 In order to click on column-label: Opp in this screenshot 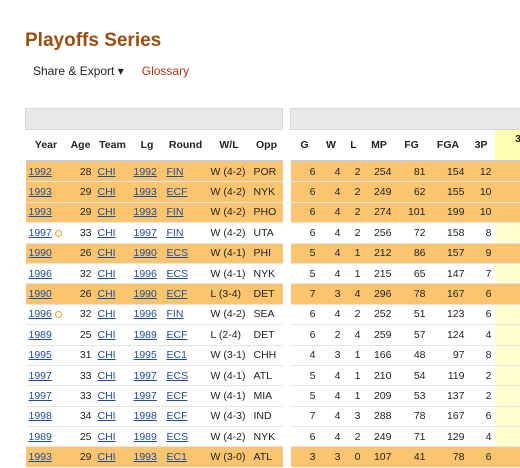, I will do `click(266, 145)`.